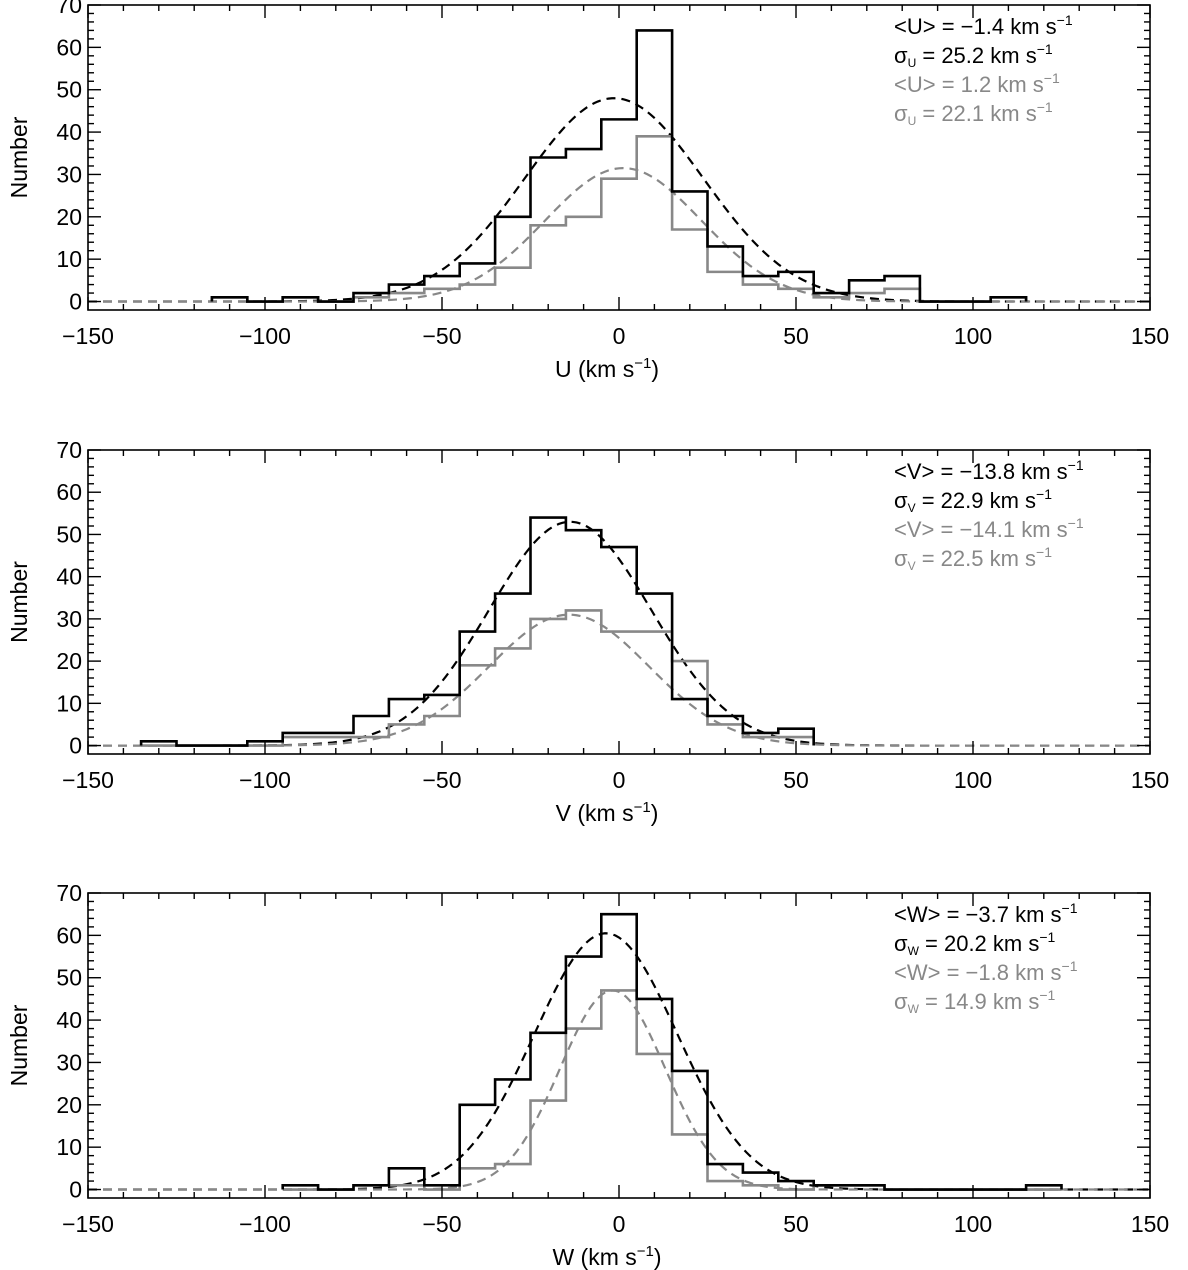 The width and height of the screenshot is (1188, 1270). Describe the element at coordinates (986, 971) in the screenshot. I see `stats-annotation-3: <W> = −1.8 km s−1` at that location.